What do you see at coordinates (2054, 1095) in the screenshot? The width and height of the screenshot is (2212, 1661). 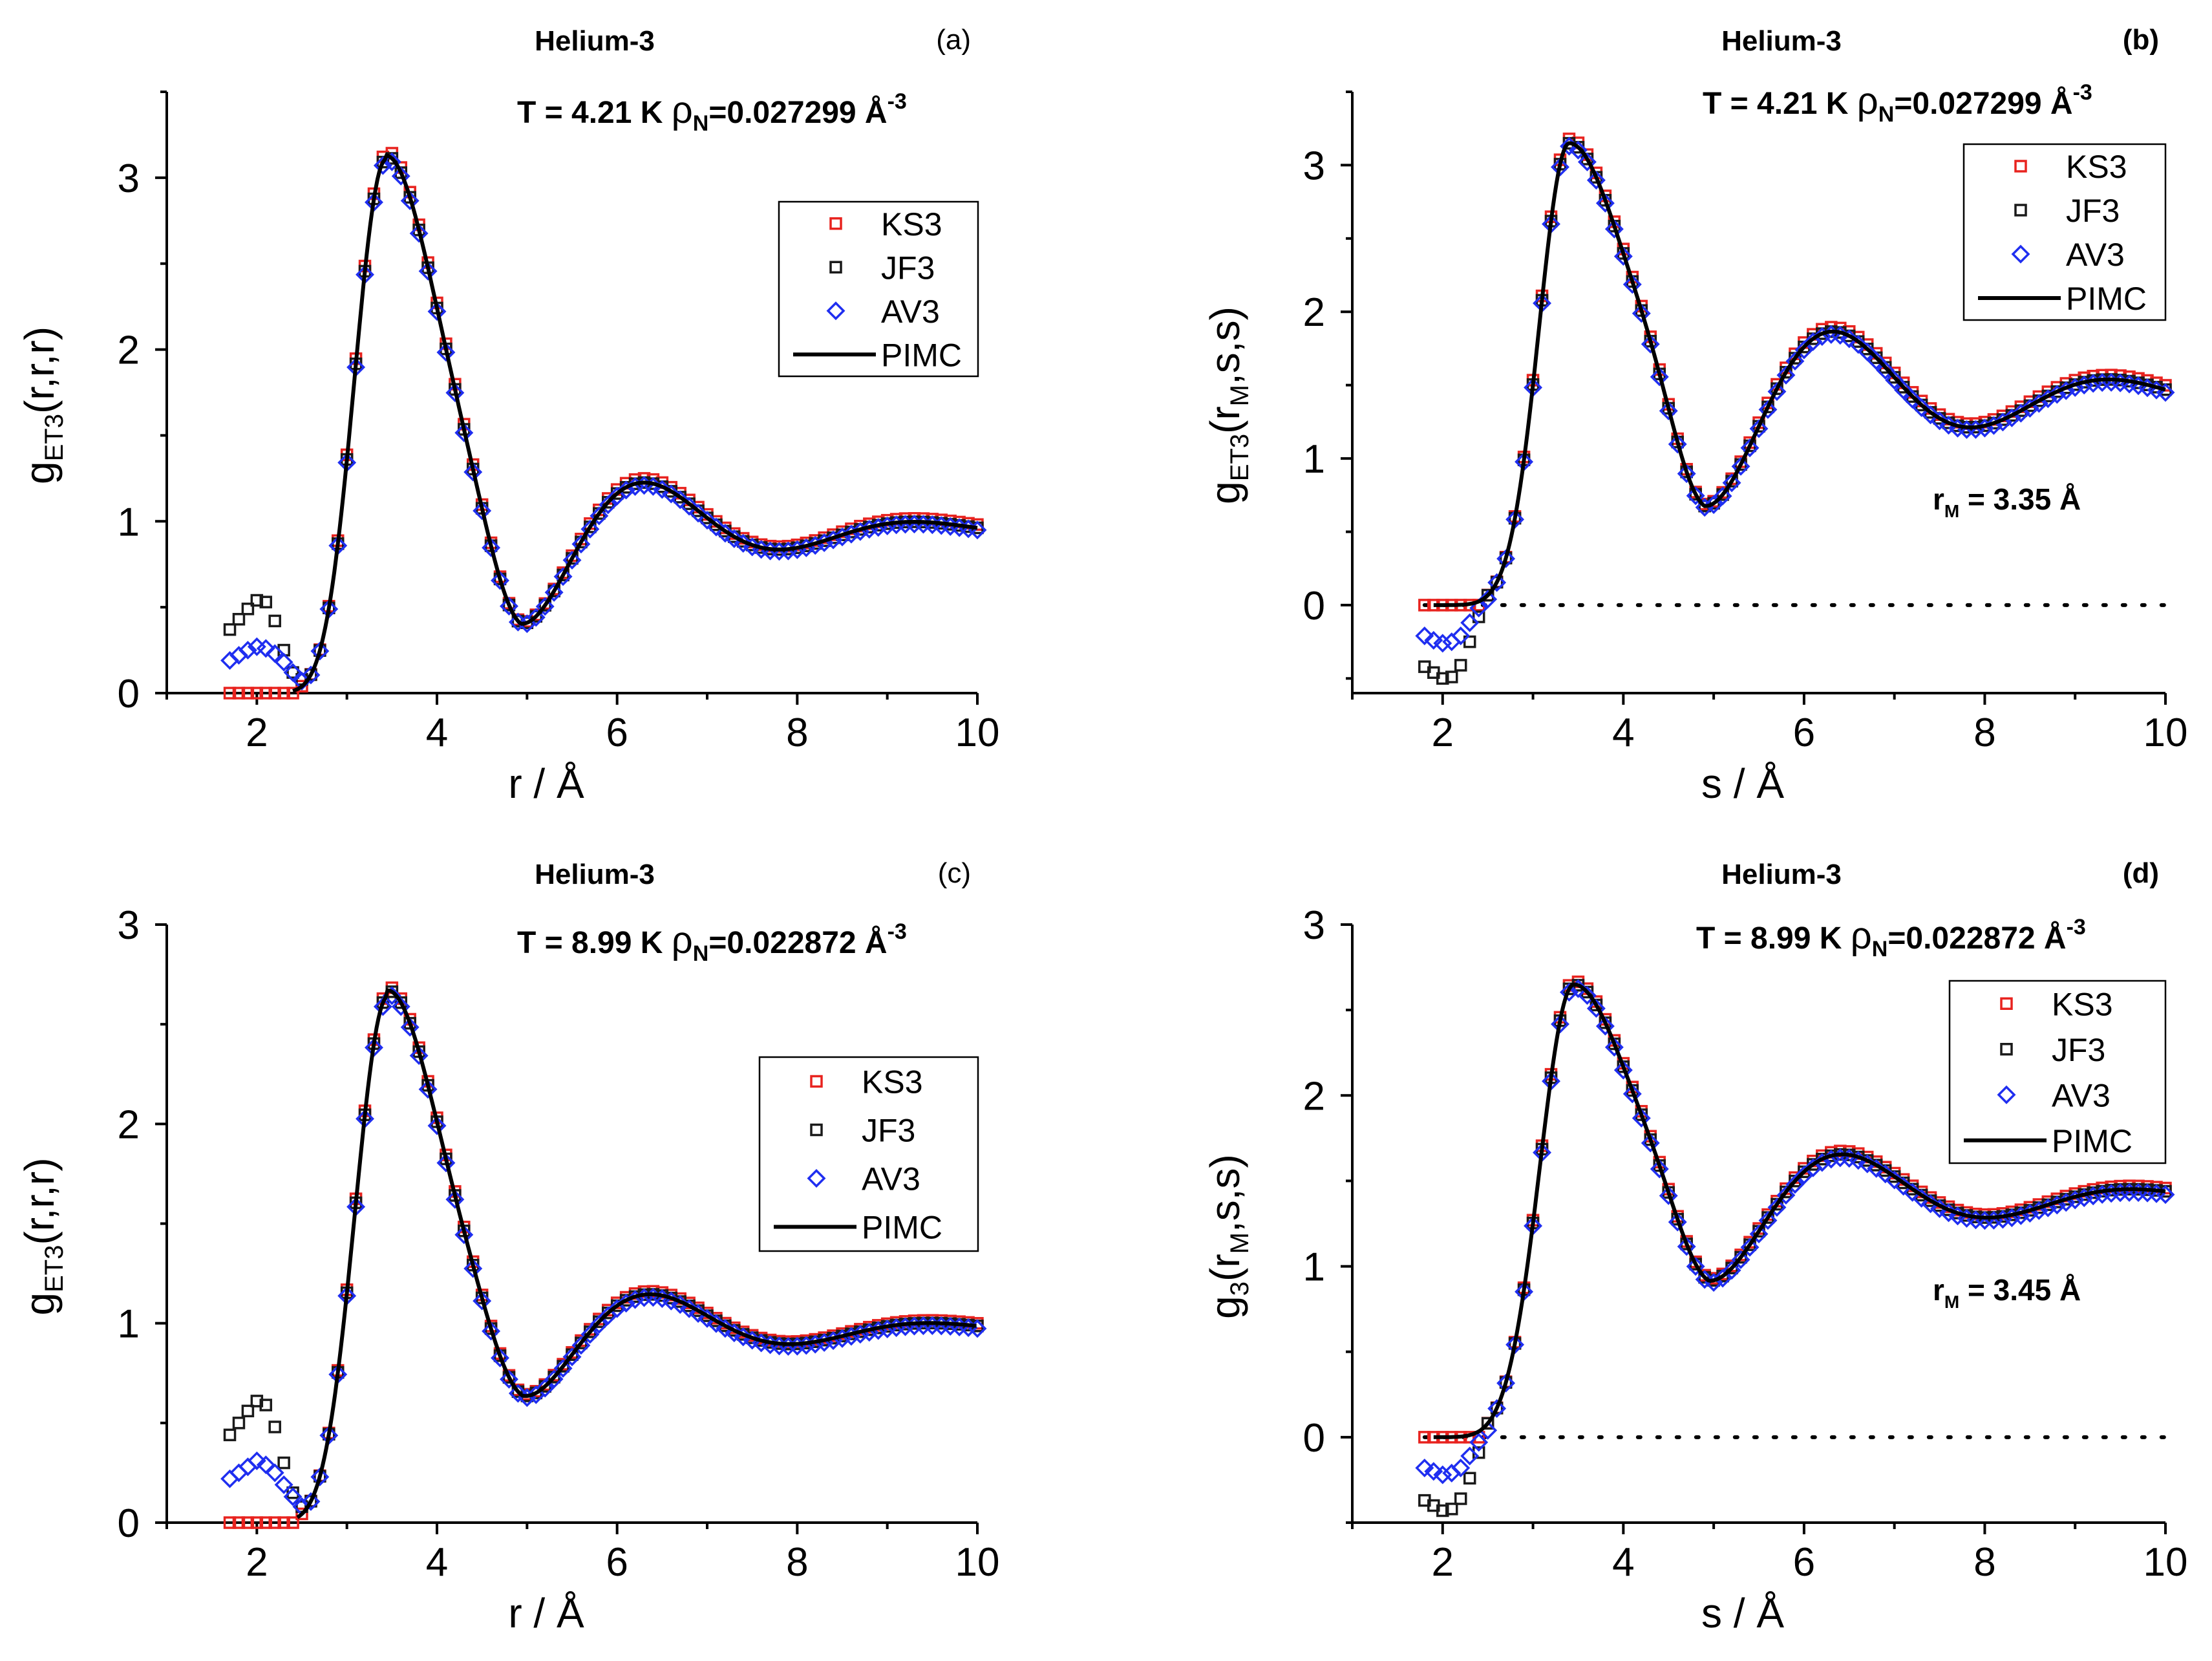 I see `legend-entry-av3: AV3` at bounding box center [2054, 1095].